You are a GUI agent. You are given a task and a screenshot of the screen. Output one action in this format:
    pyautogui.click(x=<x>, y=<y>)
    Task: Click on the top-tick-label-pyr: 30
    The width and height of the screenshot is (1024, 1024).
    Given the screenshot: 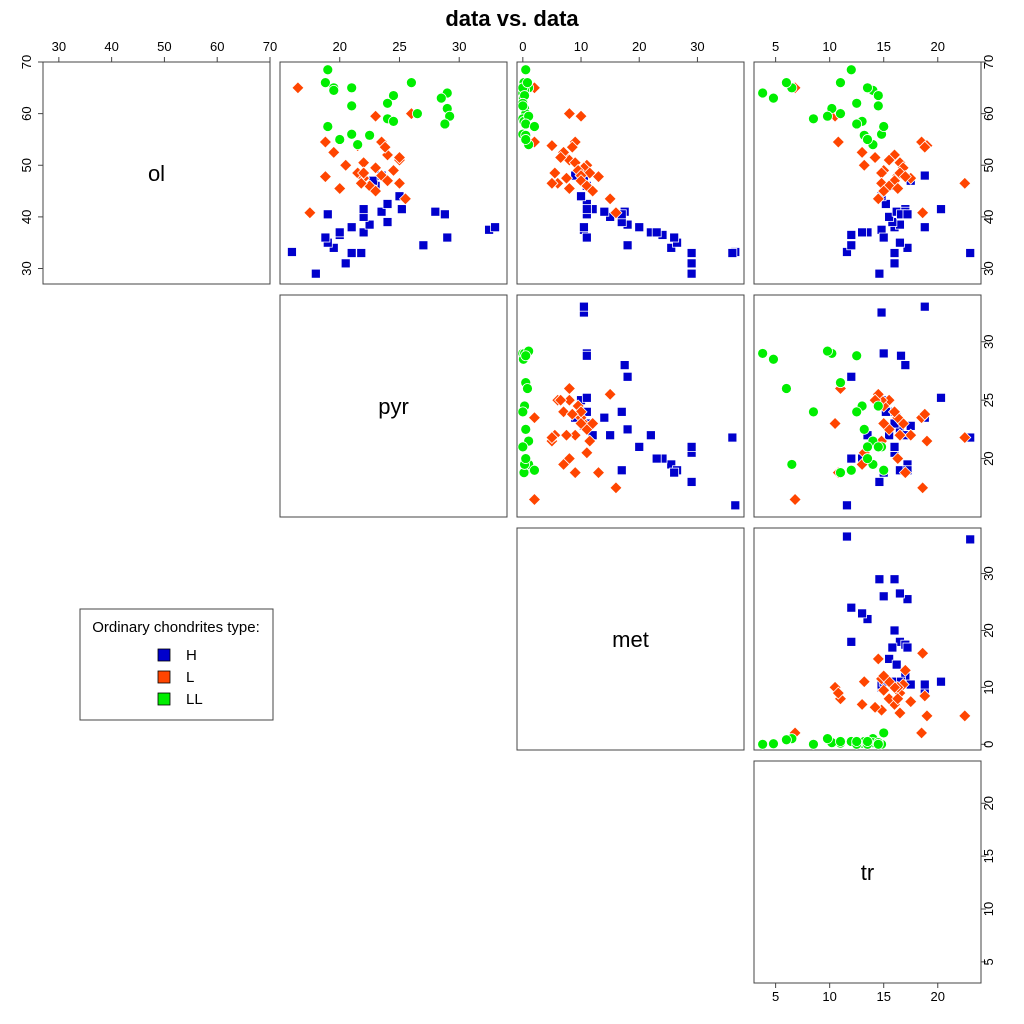 What is the action you would take?
    pyautogui.click(x=459, y=46)
    